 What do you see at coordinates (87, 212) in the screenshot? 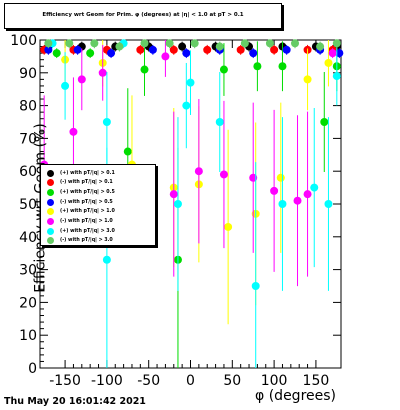
I see `legend-label: (+) with pT/|q| > 1.0` at bounding box center [87, 212].